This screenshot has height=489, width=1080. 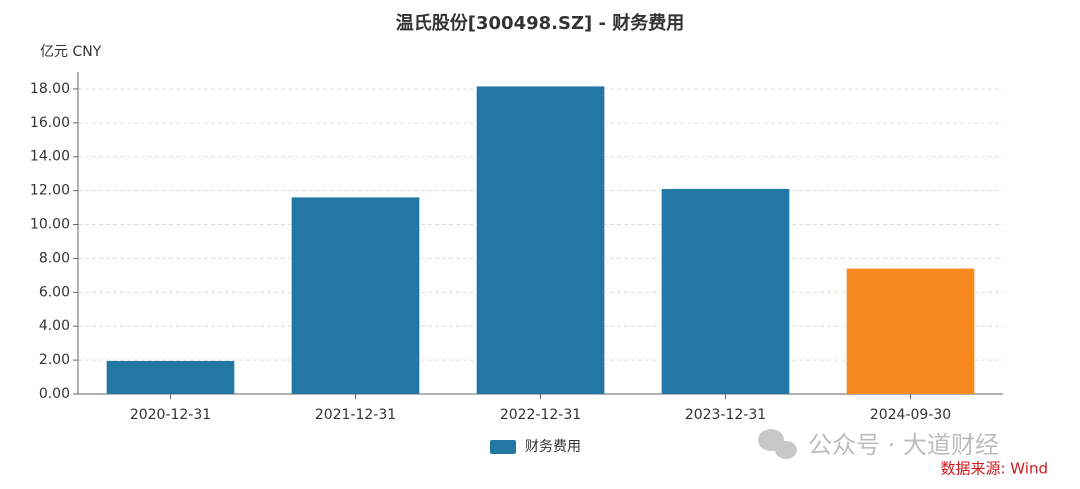 I want to click on legend-swatch, so click(x=503, y=447).